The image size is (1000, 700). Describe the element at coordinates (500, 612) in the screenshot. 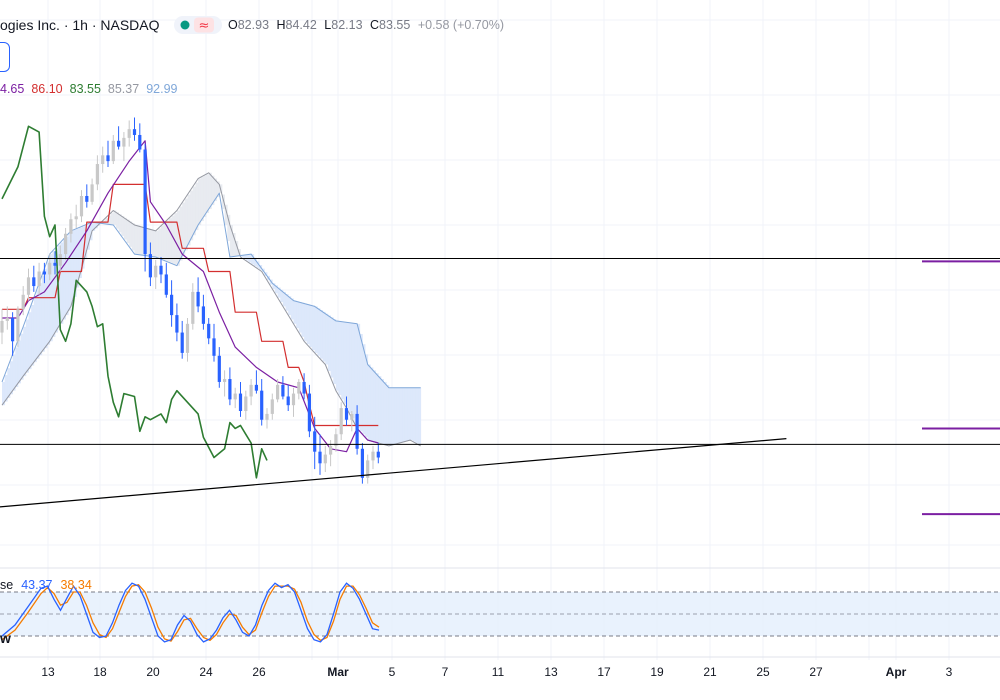

I see `stochastic-pane` at that location.